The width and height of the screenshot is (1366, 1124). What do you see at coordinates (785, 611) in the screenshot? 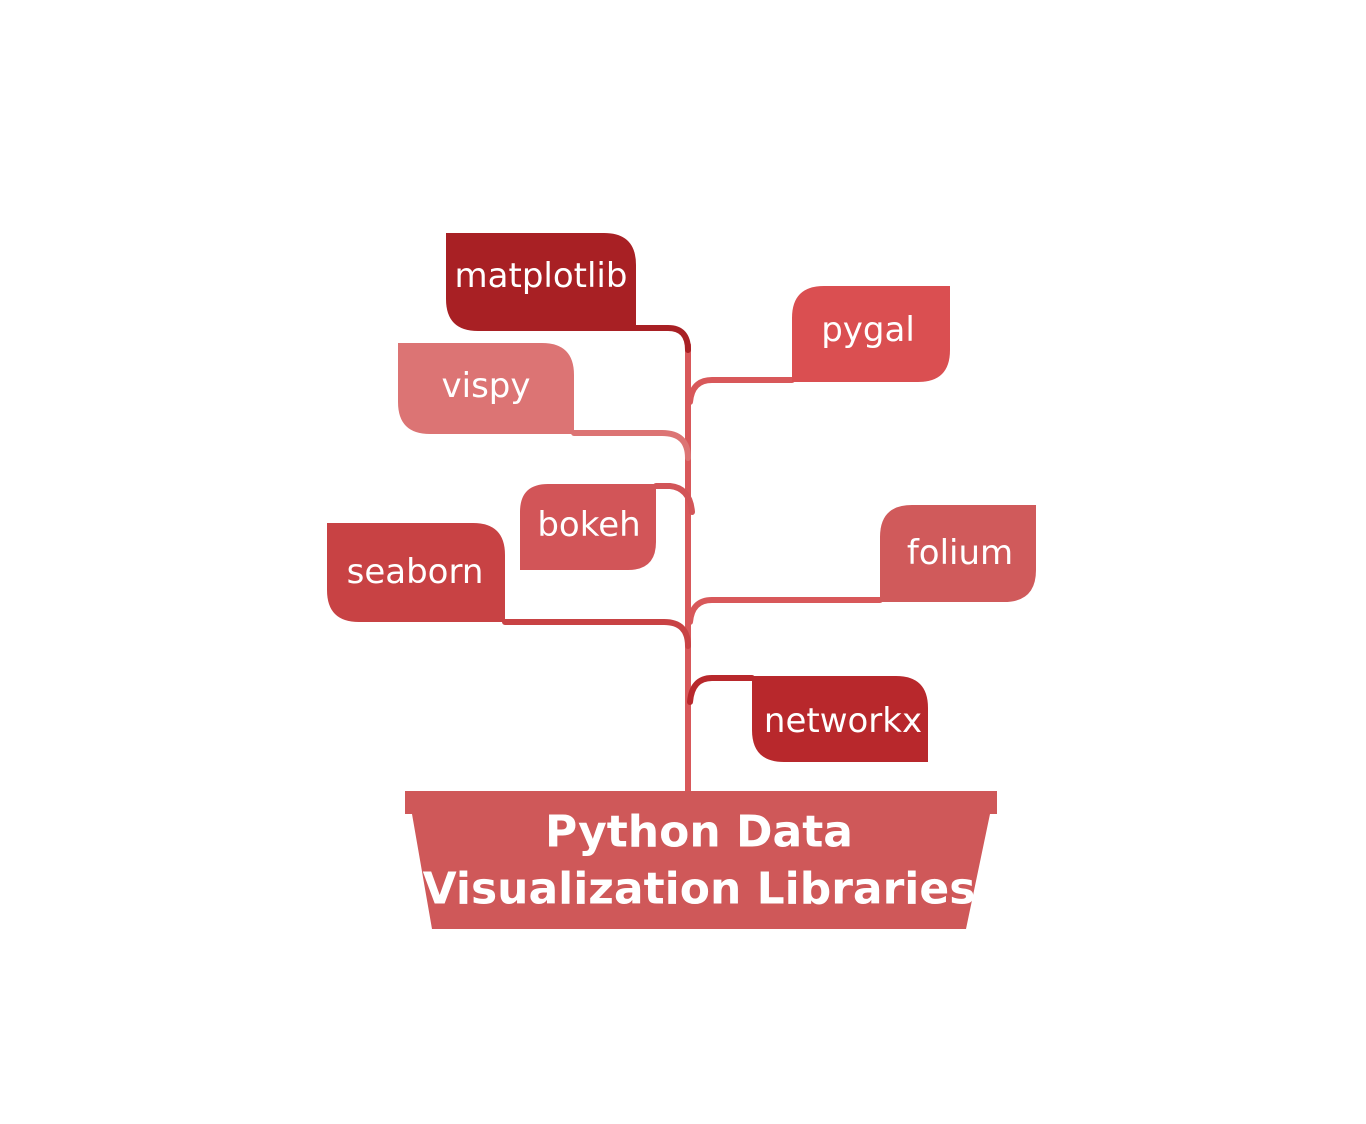
I see `branch-folium` at bounding box center [785, 611].